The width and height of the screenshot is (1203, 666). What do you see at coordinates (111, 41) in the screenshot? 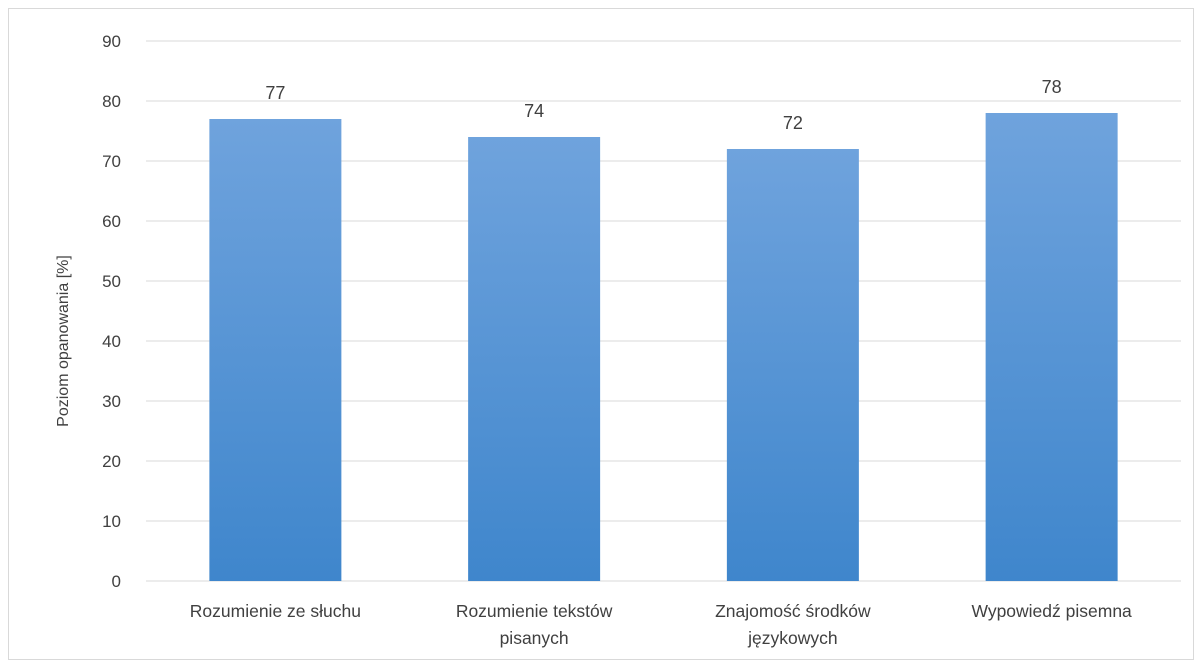
I see `y-tick-label: 90` at bounding box center [111, 41].